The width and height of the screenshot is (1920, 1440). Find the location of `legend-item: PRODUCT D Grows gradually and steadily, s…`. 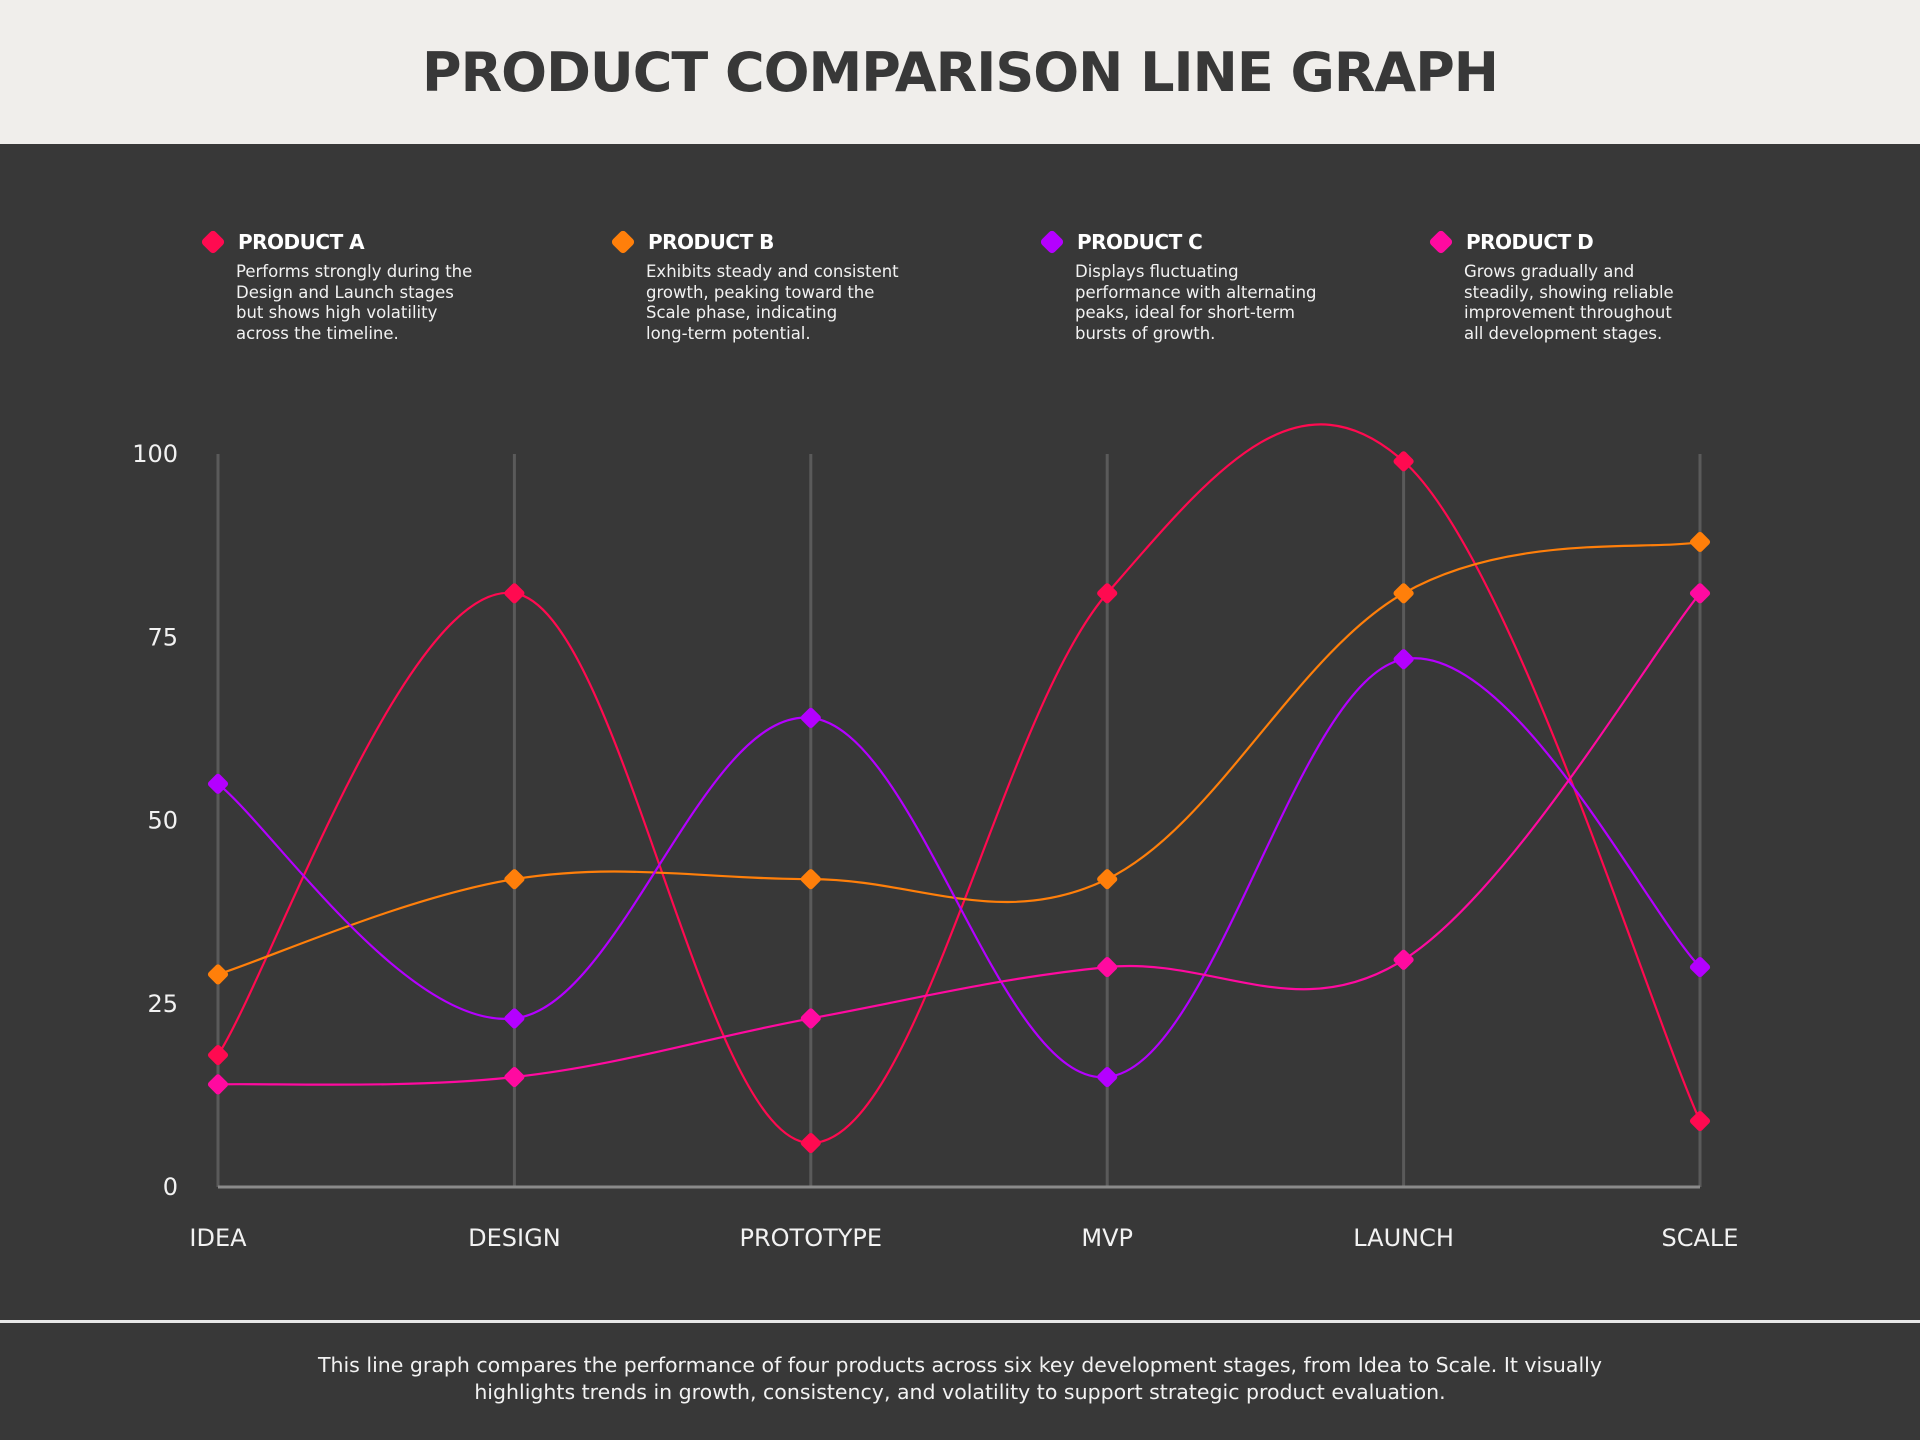

legend-item: PRODUCT D Grows gradually and steadily, s… is located at coordinates (1578, 286).